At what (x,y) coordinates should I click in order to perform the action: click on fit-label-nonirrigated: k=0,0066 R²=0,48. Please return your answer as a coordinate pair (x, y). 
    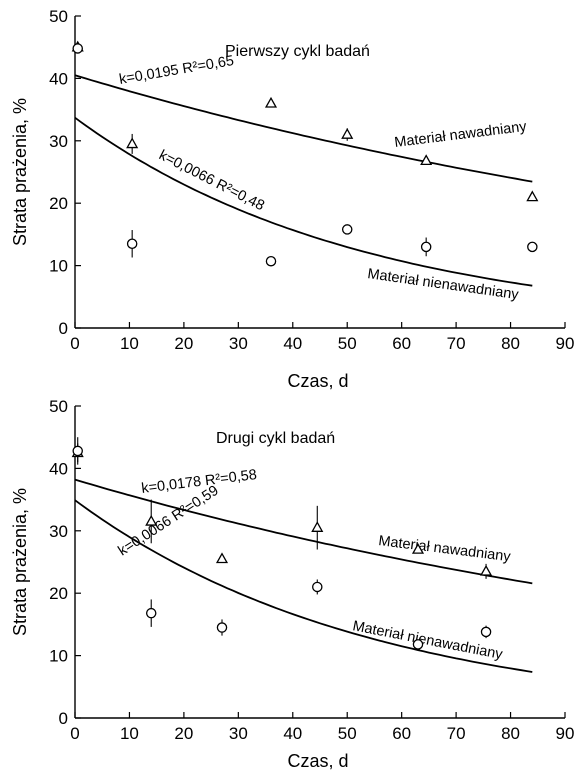
    Looking at the image, I should click on (211, 180).